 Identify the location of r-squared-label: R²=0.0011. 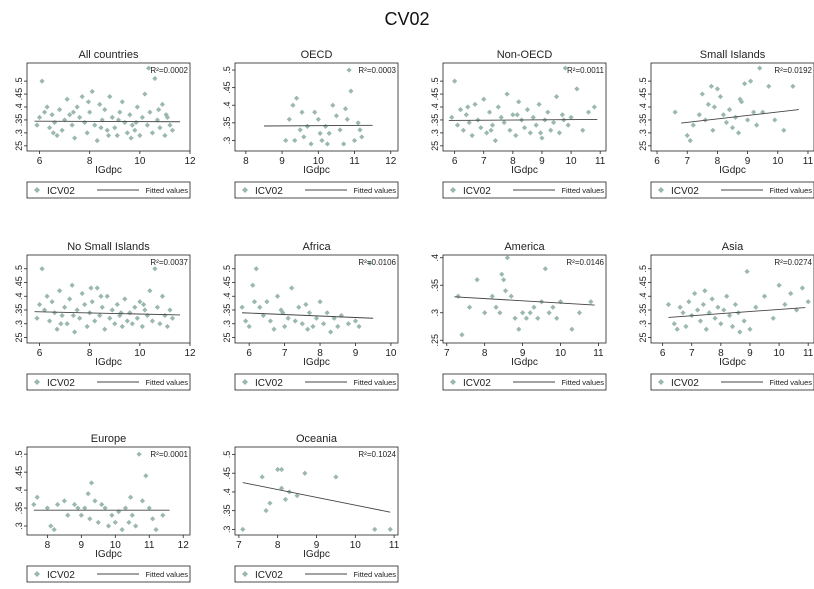
(586, 70).